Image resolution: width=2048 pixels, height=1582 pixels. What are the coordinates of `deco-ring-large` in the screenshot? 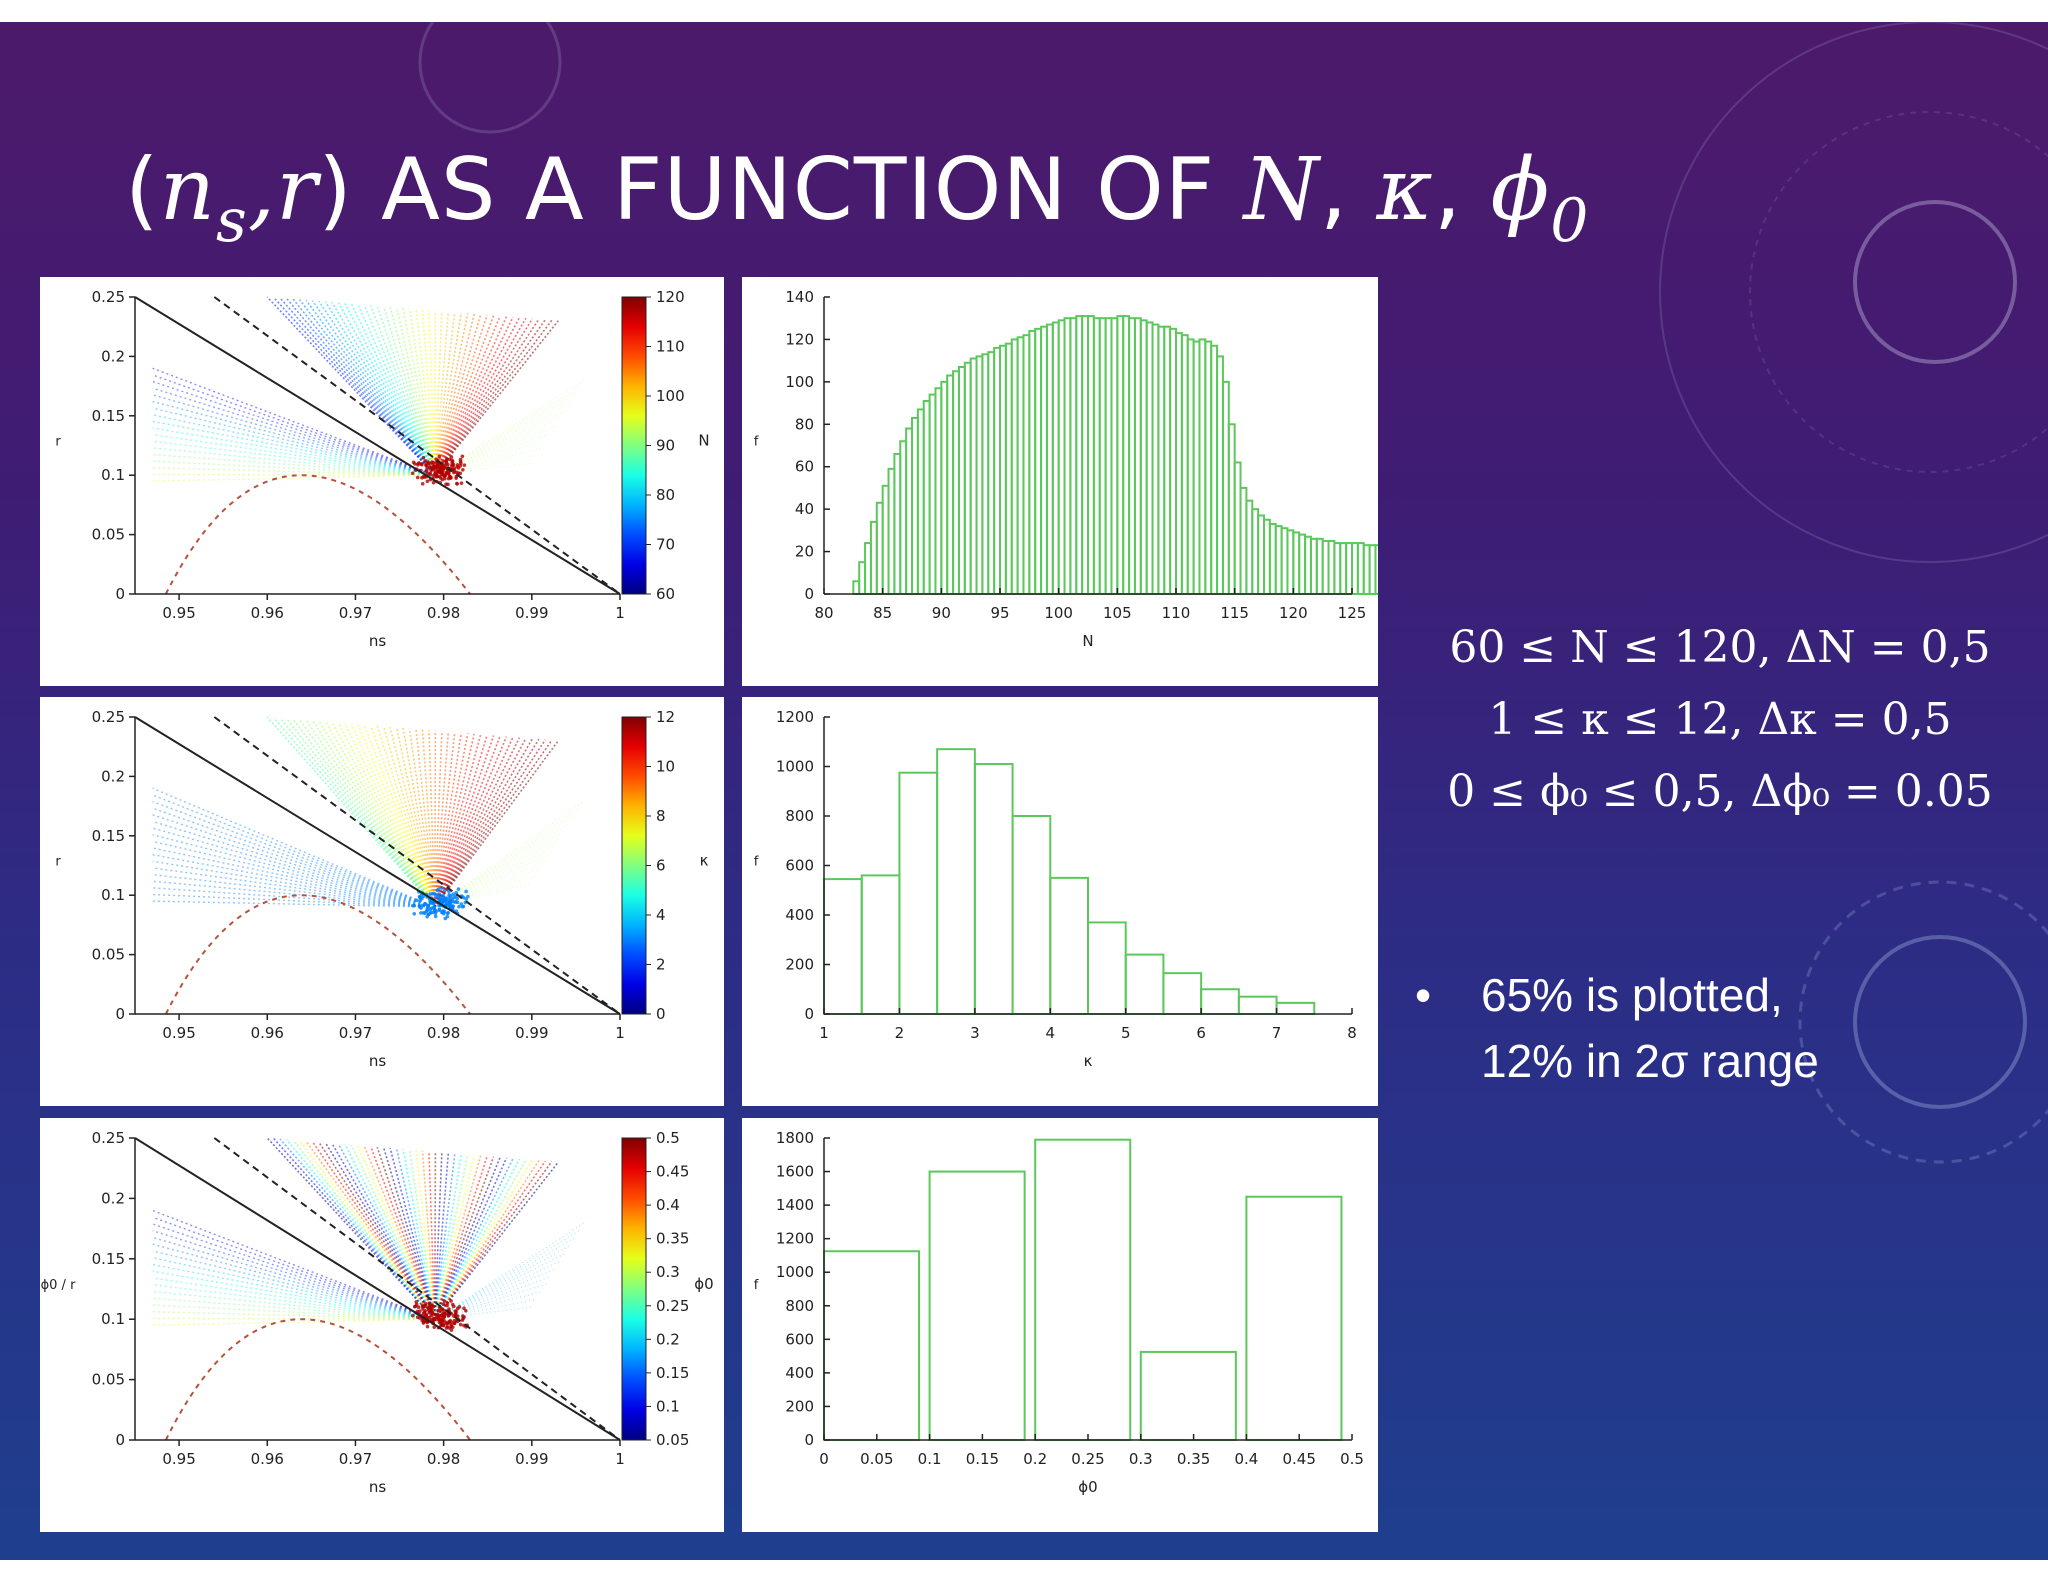 It's located at (1853, 292).